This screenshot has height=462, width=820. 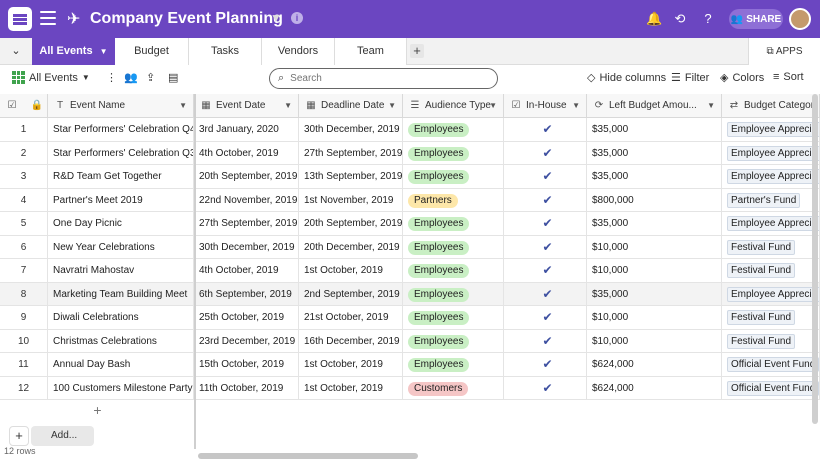 I want to click on menu-icon, so click(x=48, y=18).